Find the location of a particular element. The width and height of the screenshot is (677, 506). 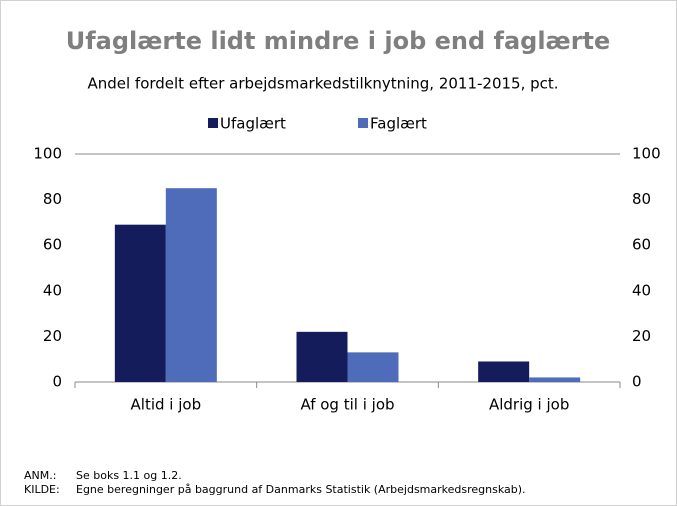

y2-tick-label: 60 is located at coordinates (641, 245).